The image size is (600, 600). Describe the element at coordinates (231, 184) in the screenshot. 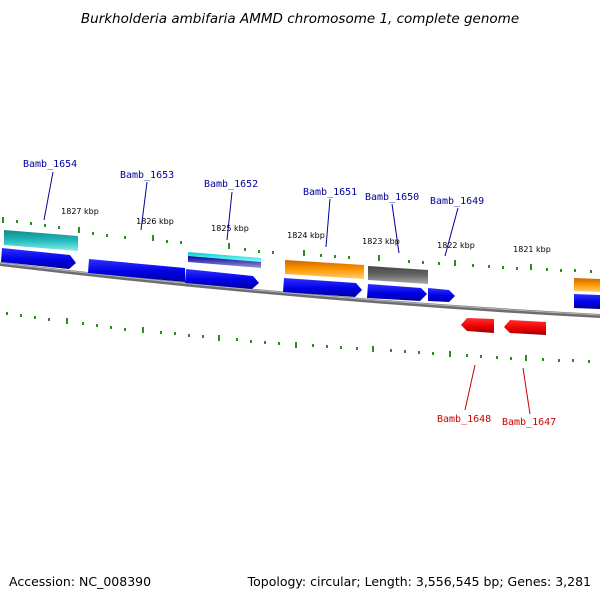

I see `gene-label-bamb-1652: Bamb_1652` at that location.